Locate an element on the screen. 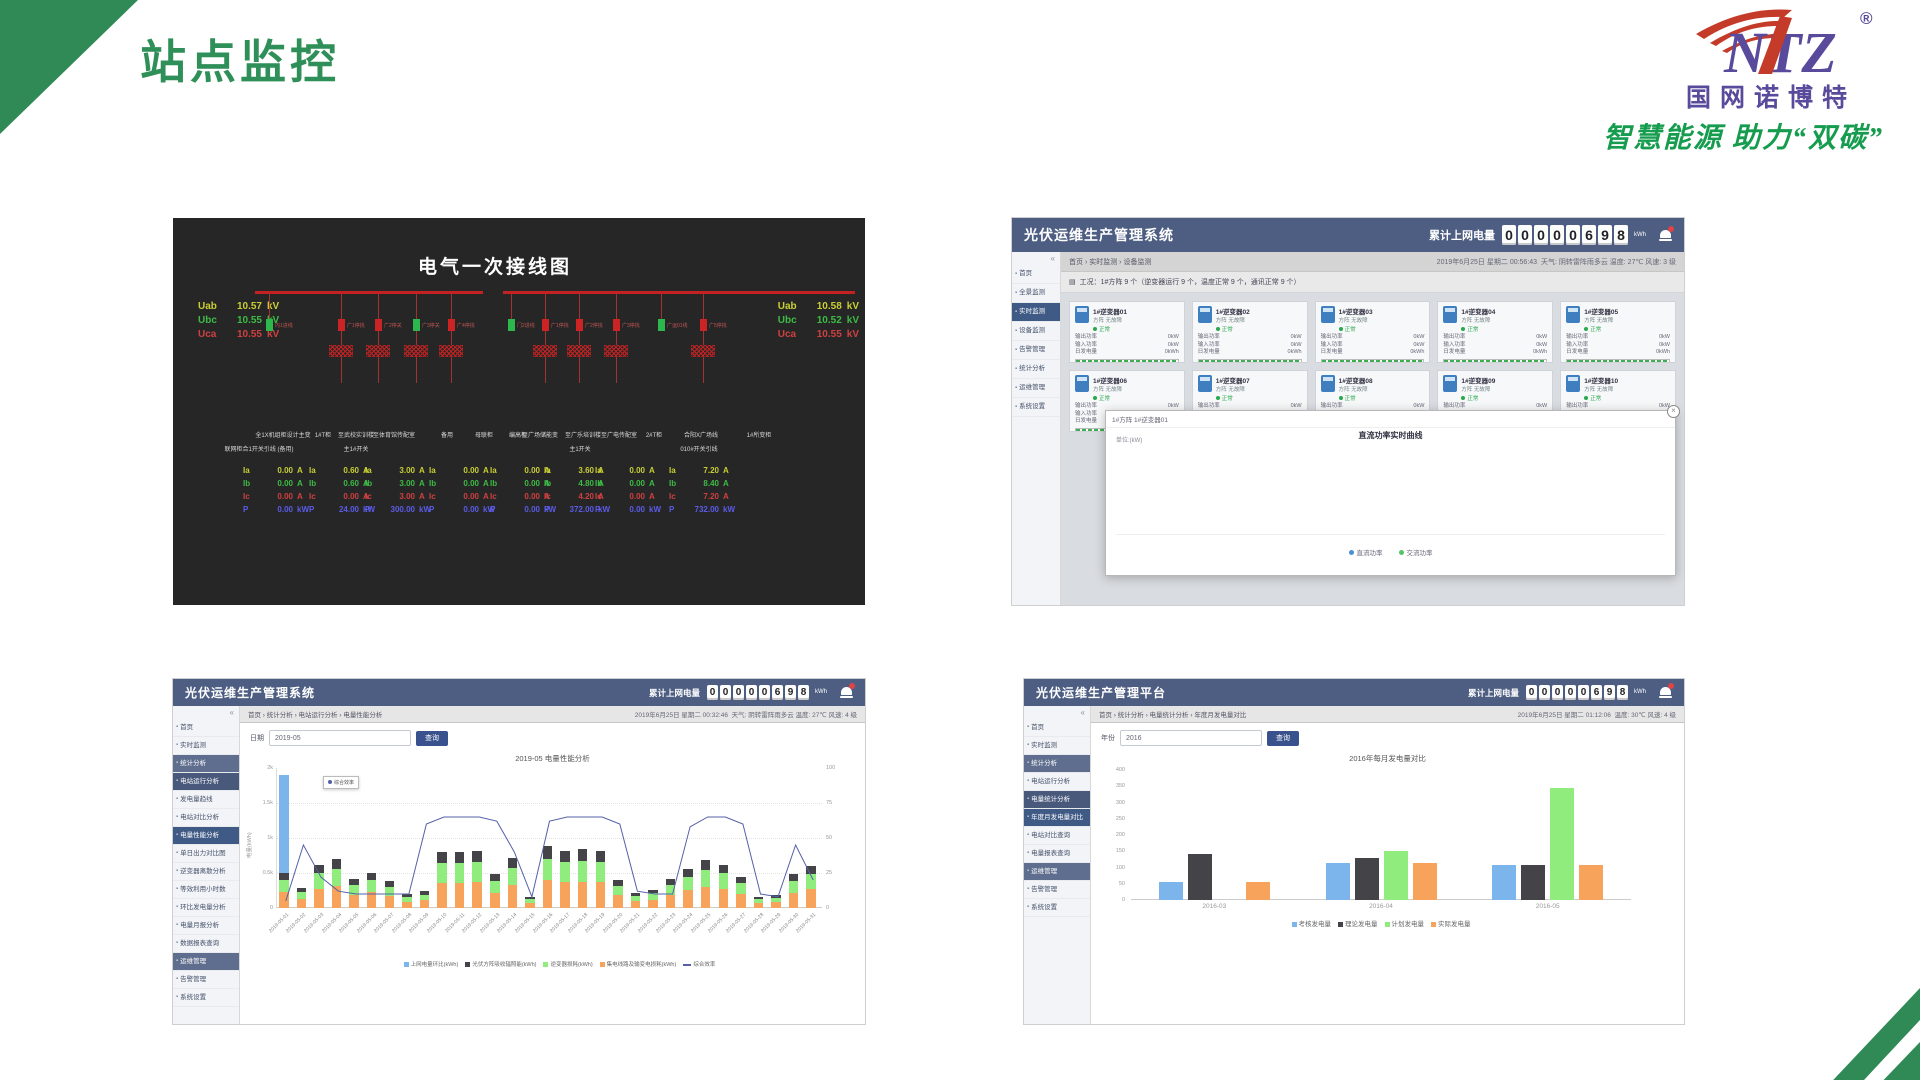  status-badge: 正常 is located at coordinates (1627, 398).